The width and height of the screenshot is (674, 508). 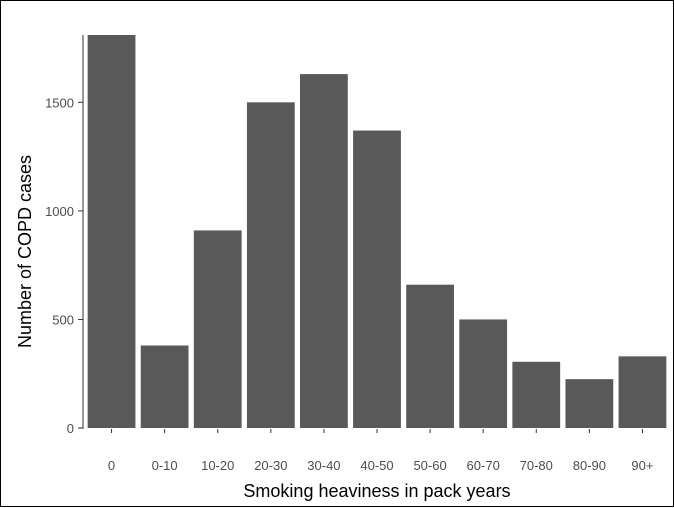 I want to click on y-tick-label: 1500, so click(x=59, y=102).